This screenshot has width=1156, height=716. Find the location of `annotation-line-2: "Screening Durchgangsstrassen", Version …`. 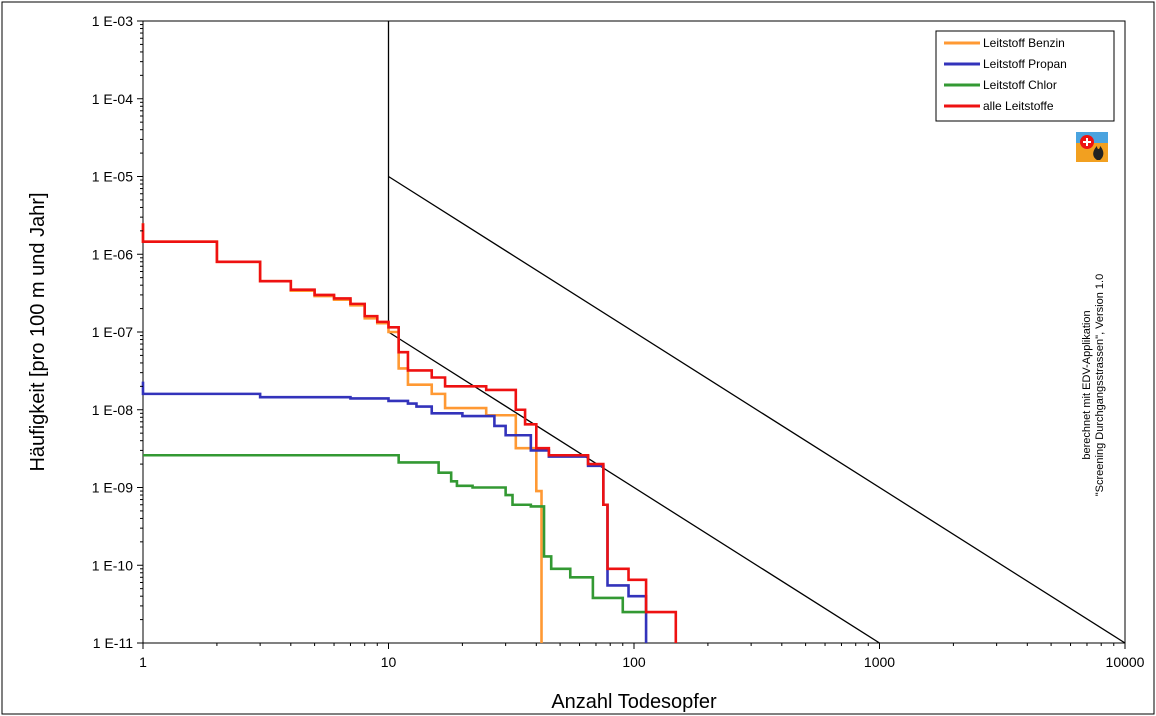

annotation-line-2: "Screening Durchgangsstrassen", Version … is located at coordinates (1100, 385).